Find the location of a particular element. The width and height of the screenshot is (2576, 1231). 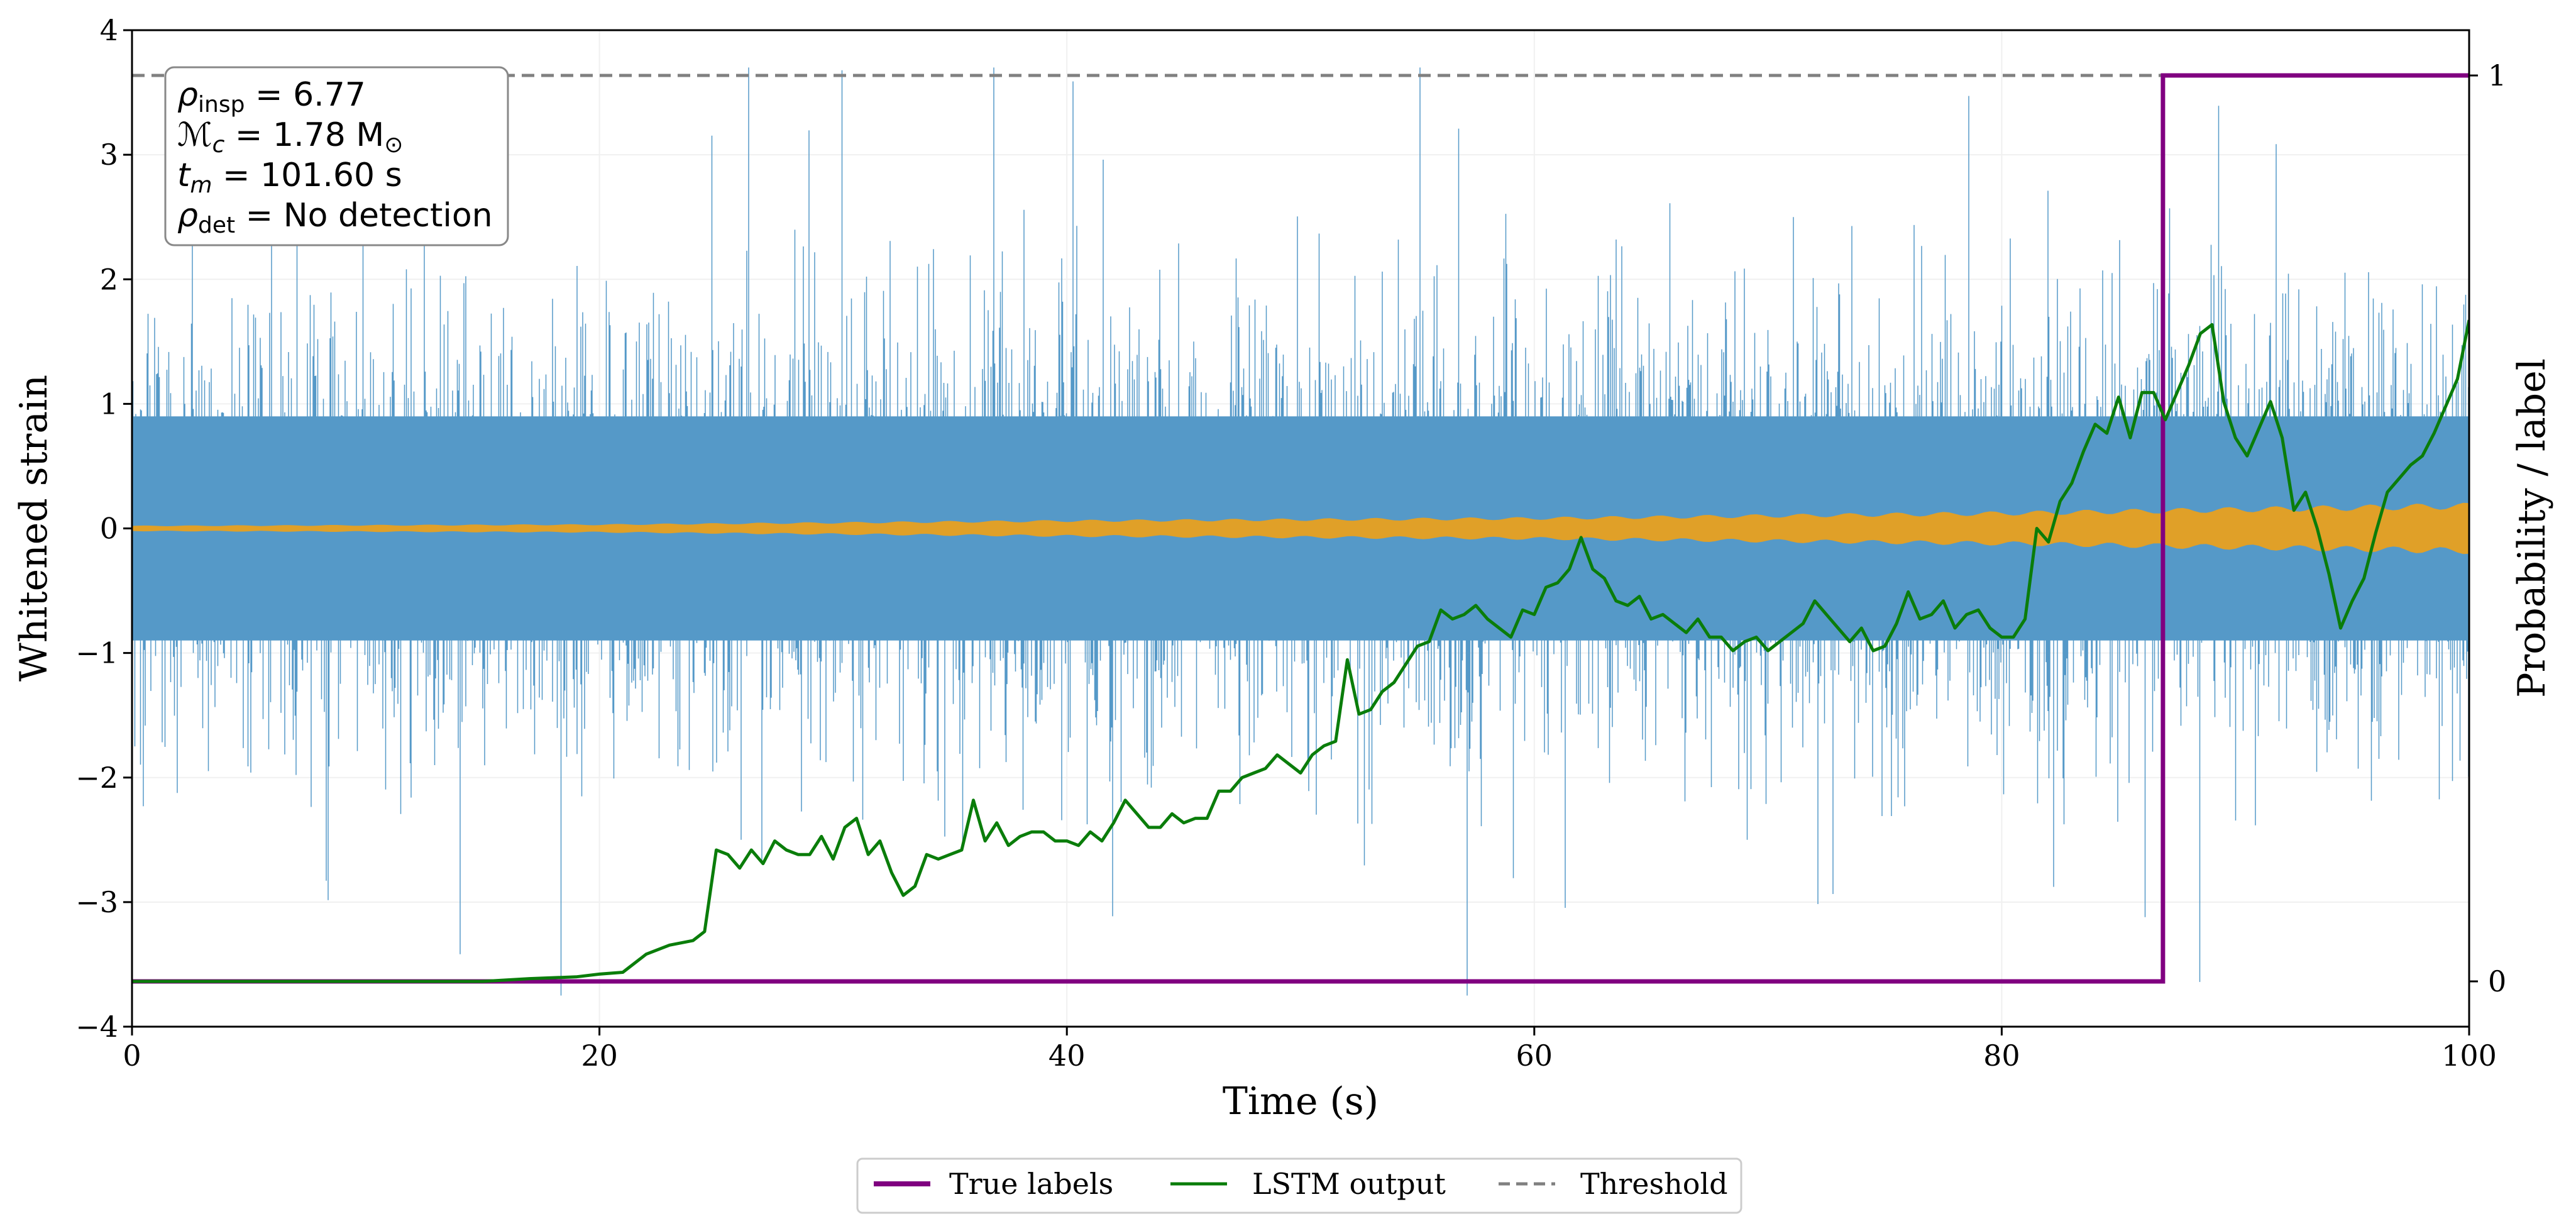

y2-tick-label: 0 is located at coordinates (2497, 981).